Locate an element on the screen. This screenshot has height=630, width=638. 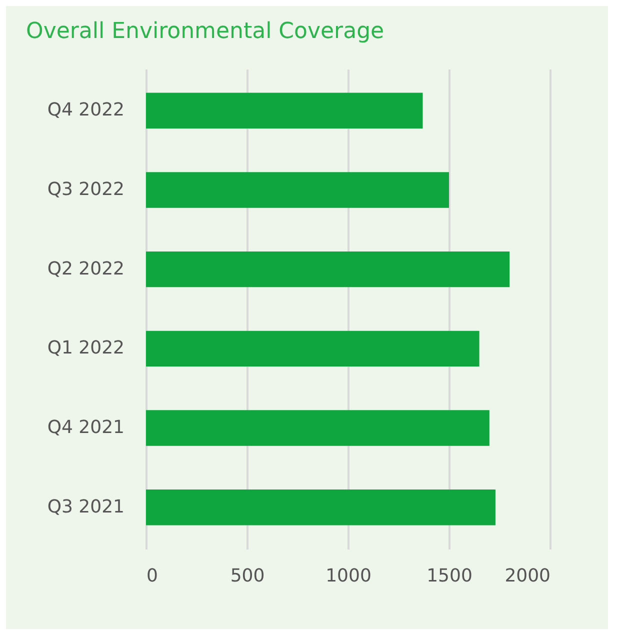
y-tick-label: Q4 2022 is located at coordinates (85, 110).